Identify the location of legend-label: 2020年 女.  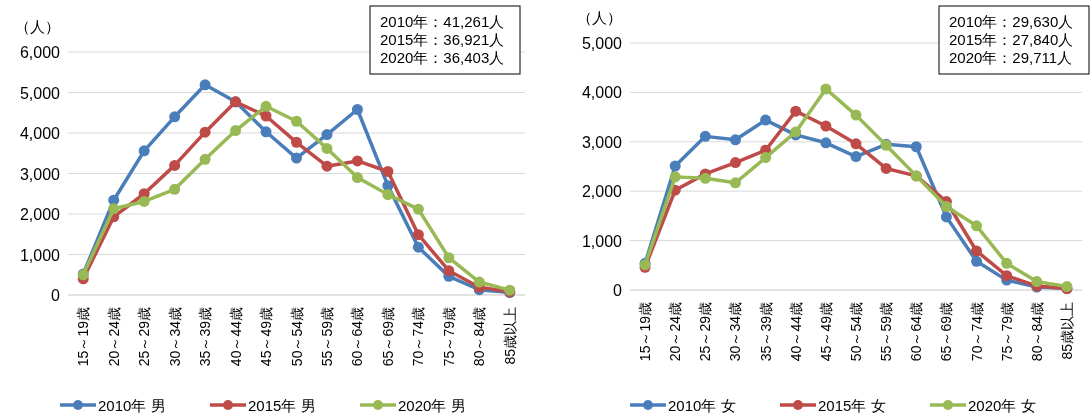
(1002, 405).